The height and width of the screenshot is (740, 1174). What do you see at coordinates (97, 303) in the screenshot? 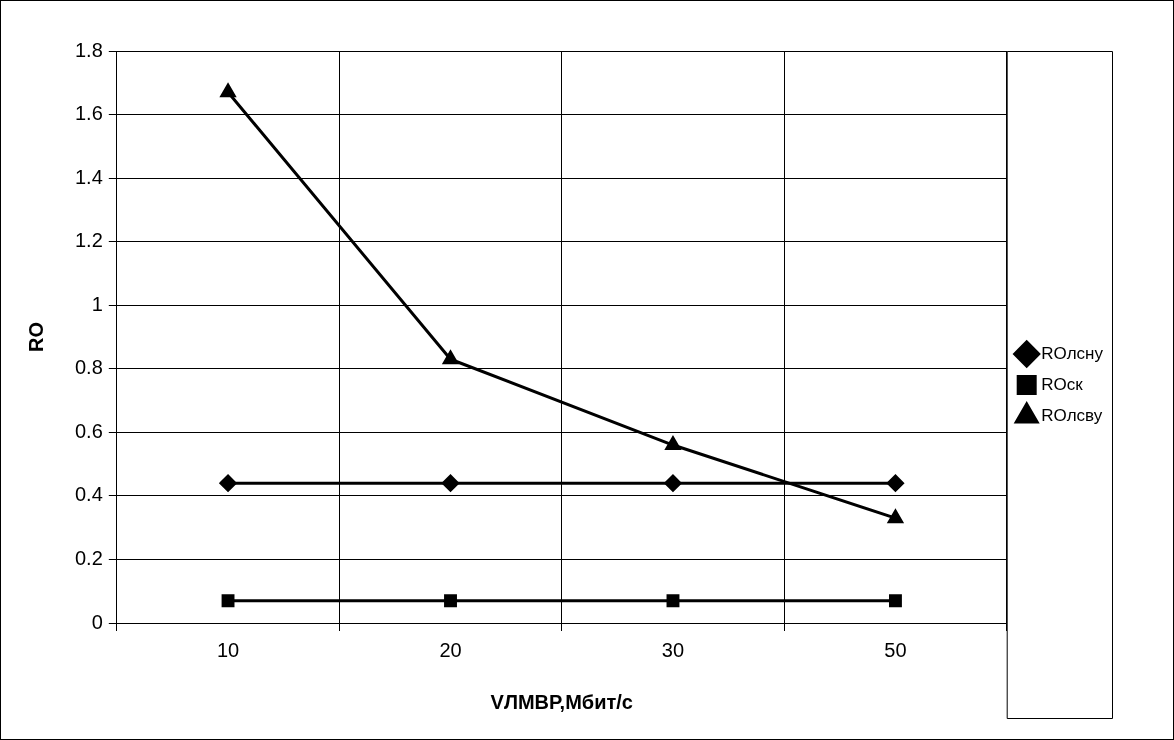
I see `y-tick-label: 1` at bounding box center [97, 303].